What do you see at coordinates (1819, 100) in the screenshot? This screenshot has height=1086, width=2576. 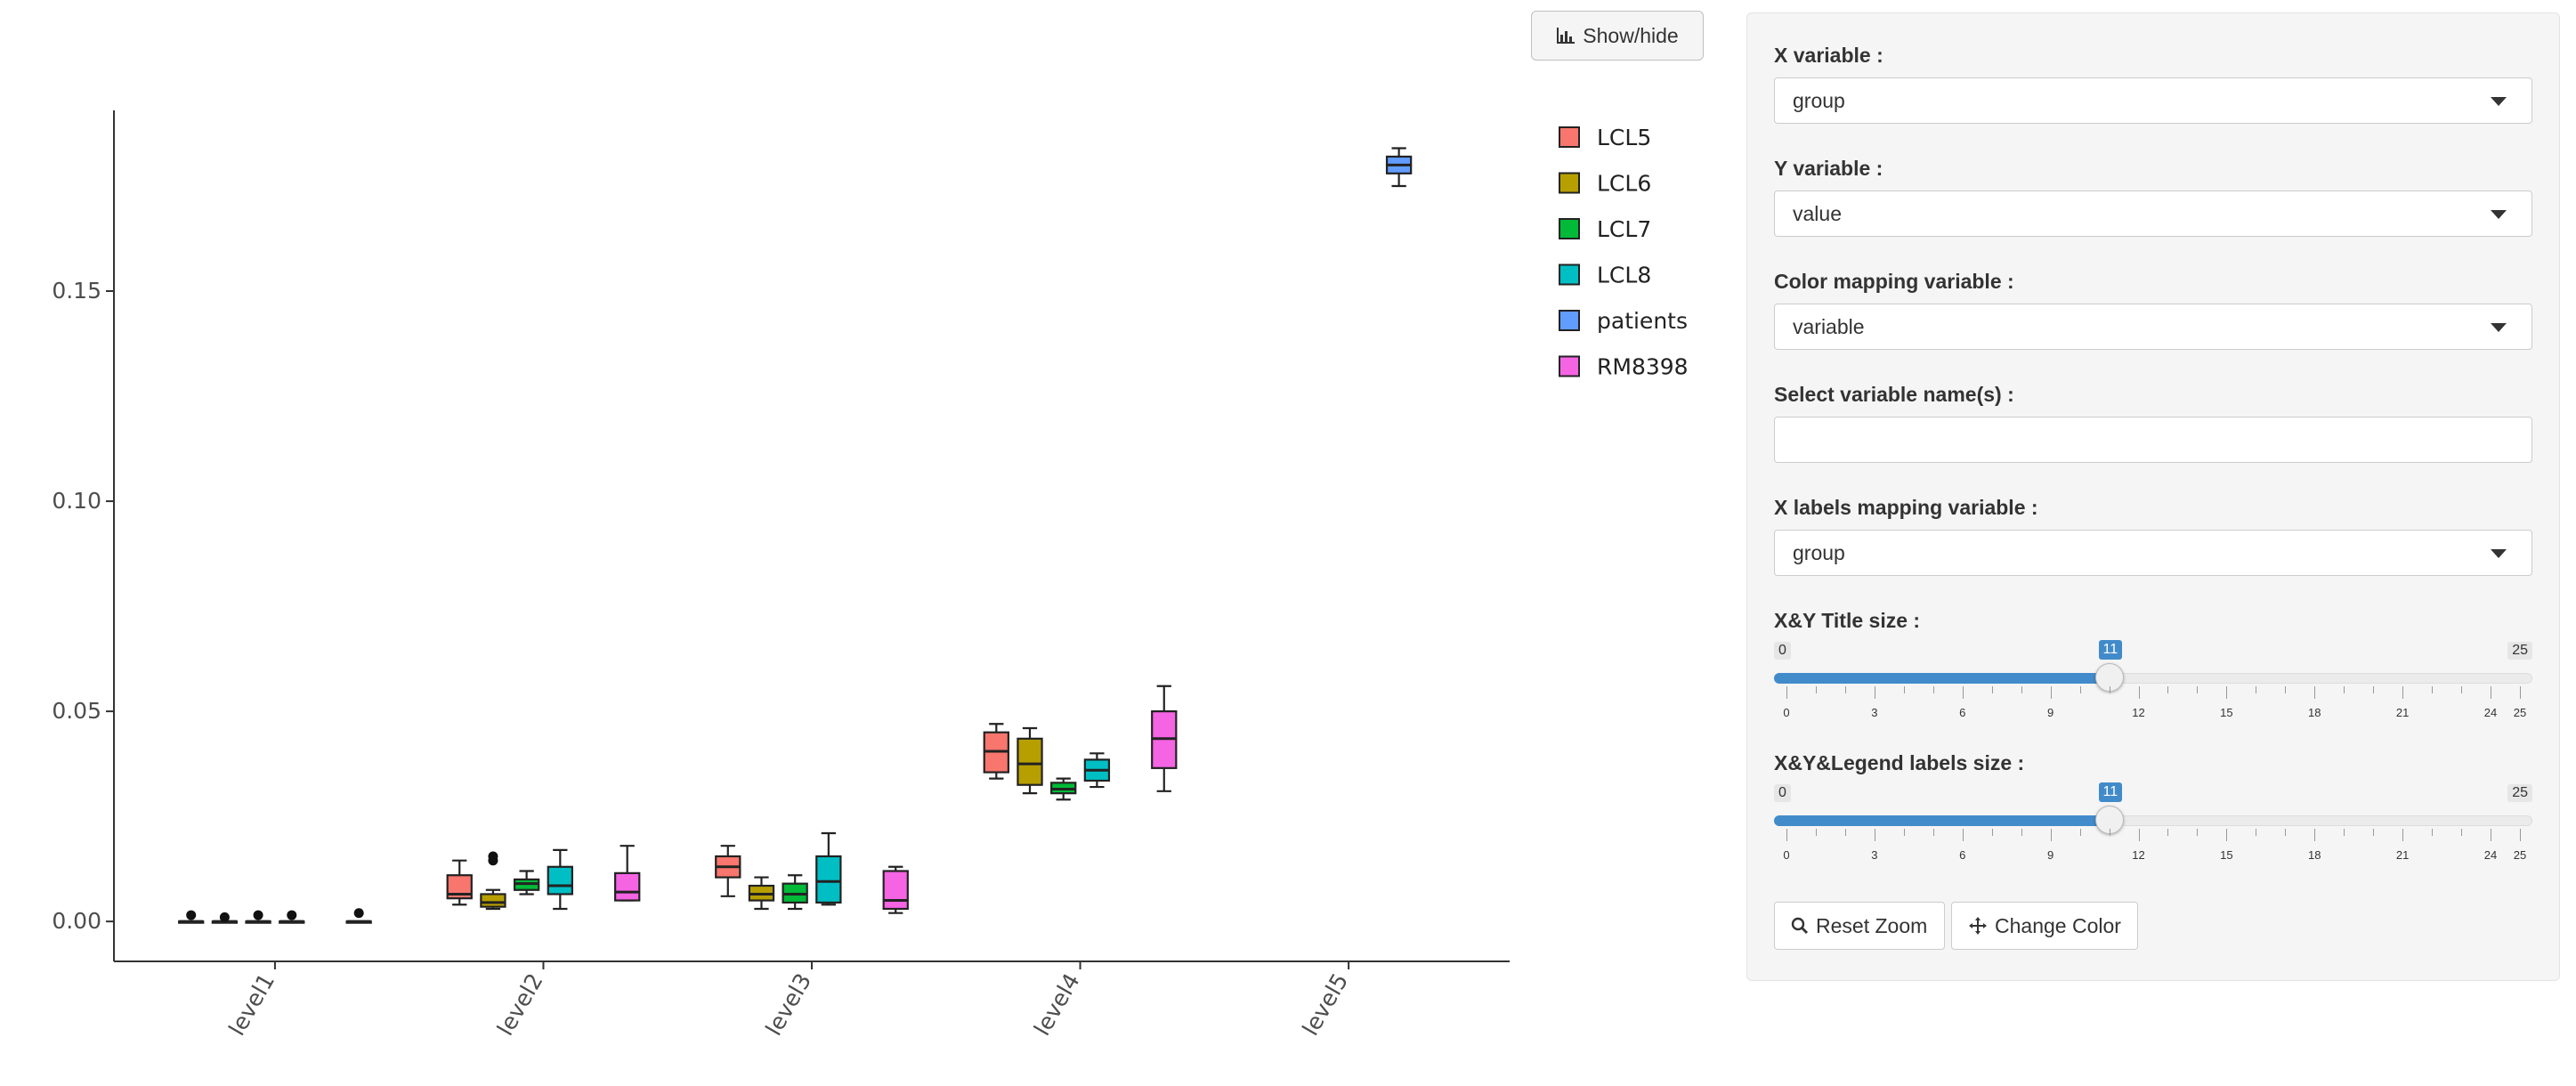 I see `x-variable-value: group` at bounding box center [1819, 100].